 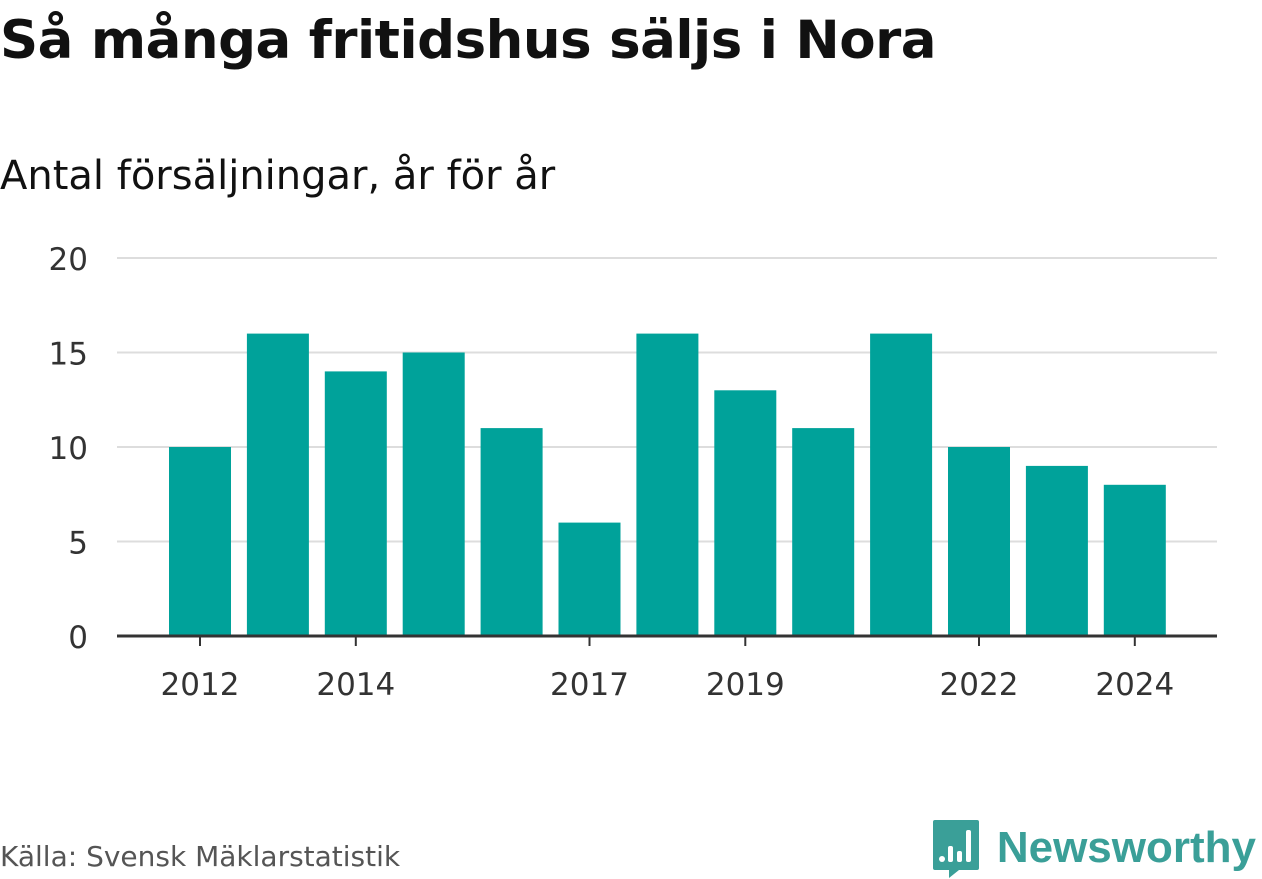 I want to click on bar-2018, so click(x=667, y=484).